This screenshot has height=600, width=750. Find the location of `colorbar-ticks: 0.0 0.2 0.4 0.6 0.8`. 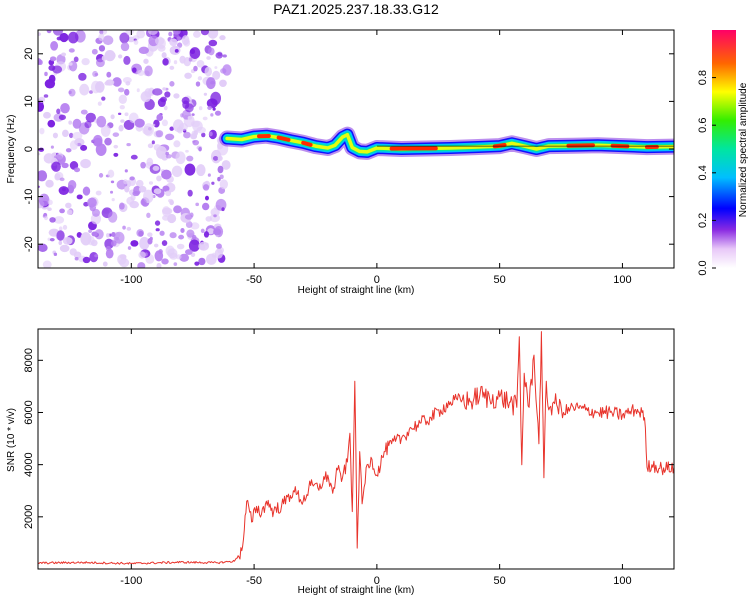

colorbar-ticks: 0.0 0.2 0.4 0.6 0.8 is located at coordinates (706, 173).